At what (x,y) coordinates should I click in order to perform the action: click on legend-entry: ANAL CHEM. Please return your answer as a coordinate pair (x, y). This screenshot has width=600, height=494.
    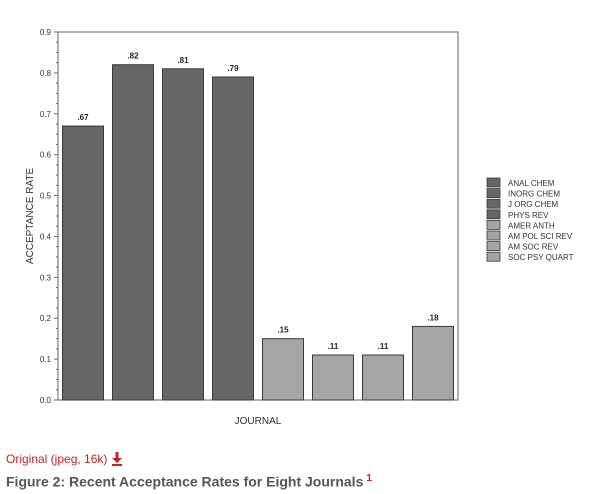
    Looking at the image, I should click on (531, 183).